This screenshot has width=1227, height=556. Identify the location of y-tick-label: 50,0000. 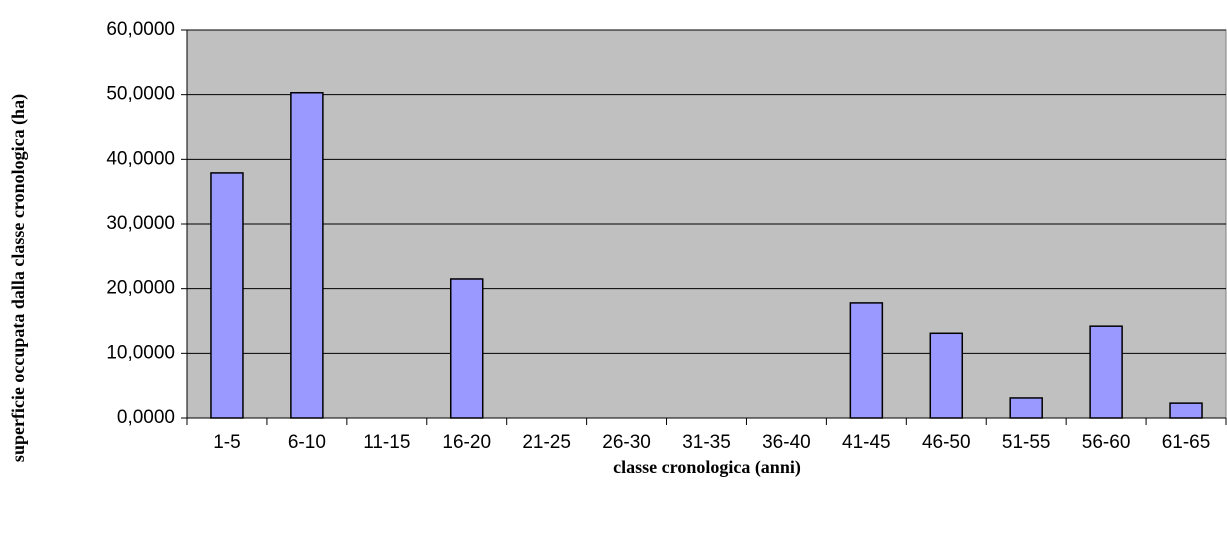
(140, 94).